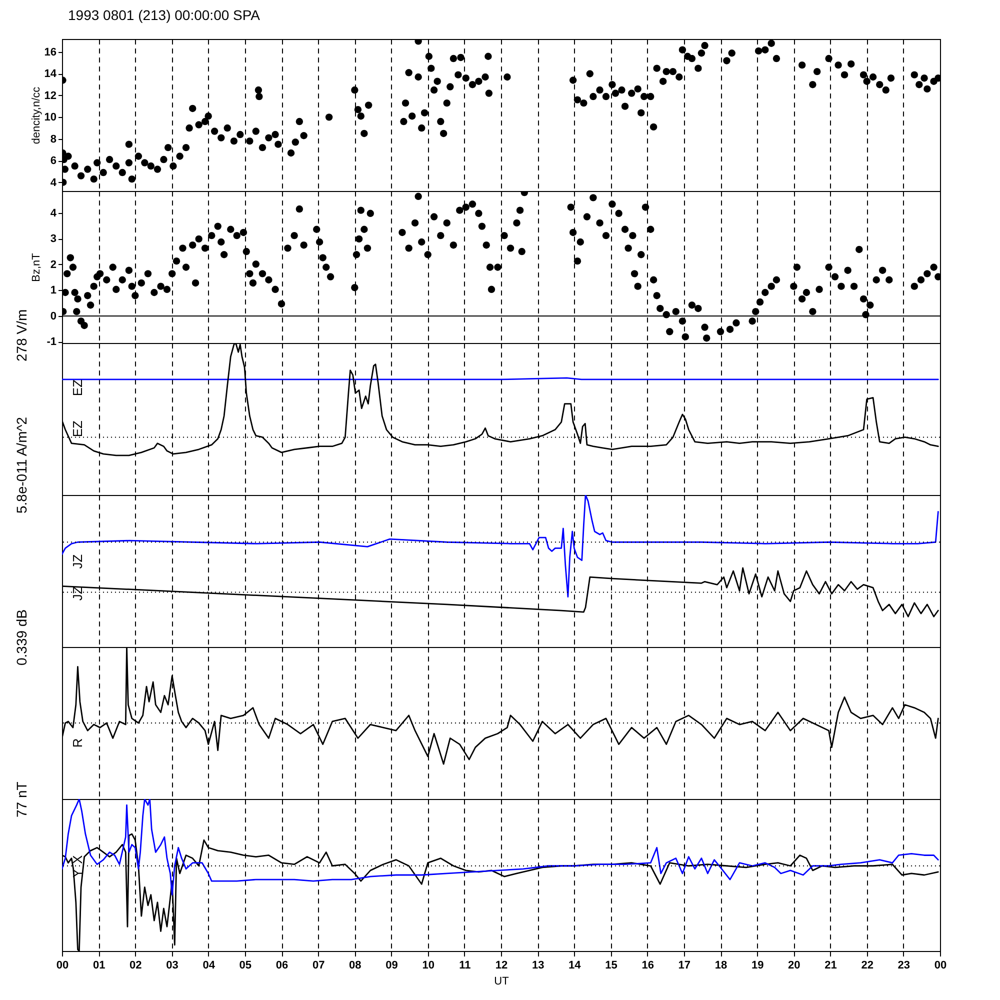 This screenshot has height=1000, width=1000. What do you see at coordinates (502, 982) in the screenshot?
I see `x-axis-title: UT` at bounding box center [502, 982].